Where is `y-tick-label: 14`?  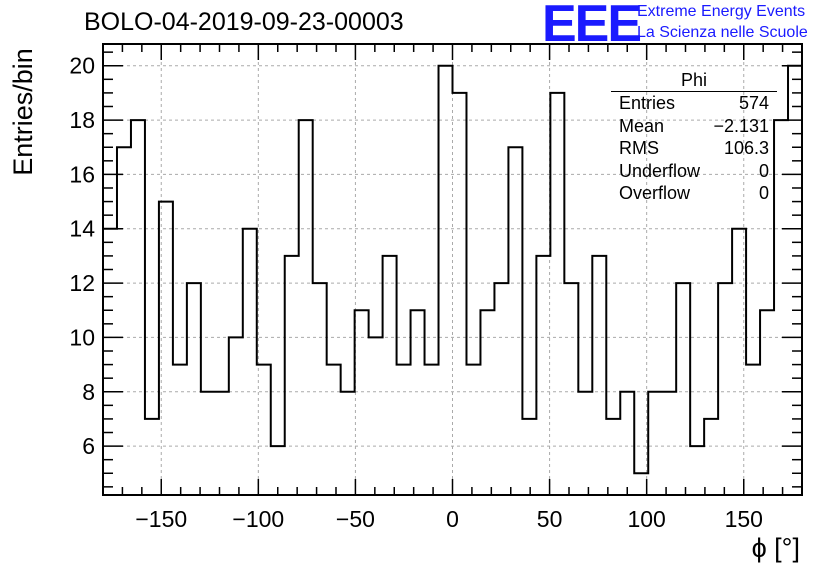 y-tick-label: 14 is located at coordinates (82, 229).